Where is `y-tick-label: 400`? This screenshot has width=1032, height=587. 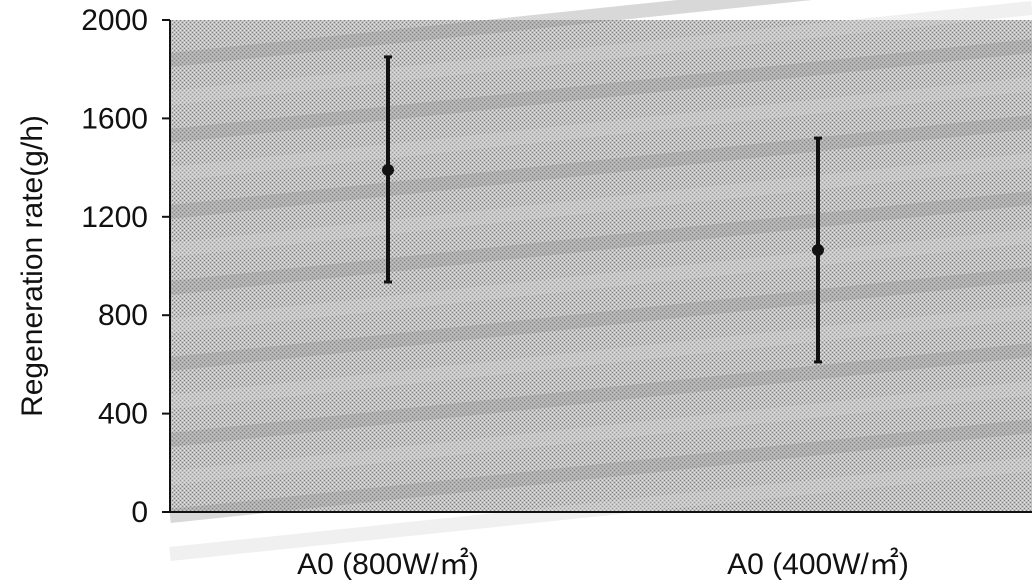 y-tick-label: 400 is located at coordinates (123, 414).